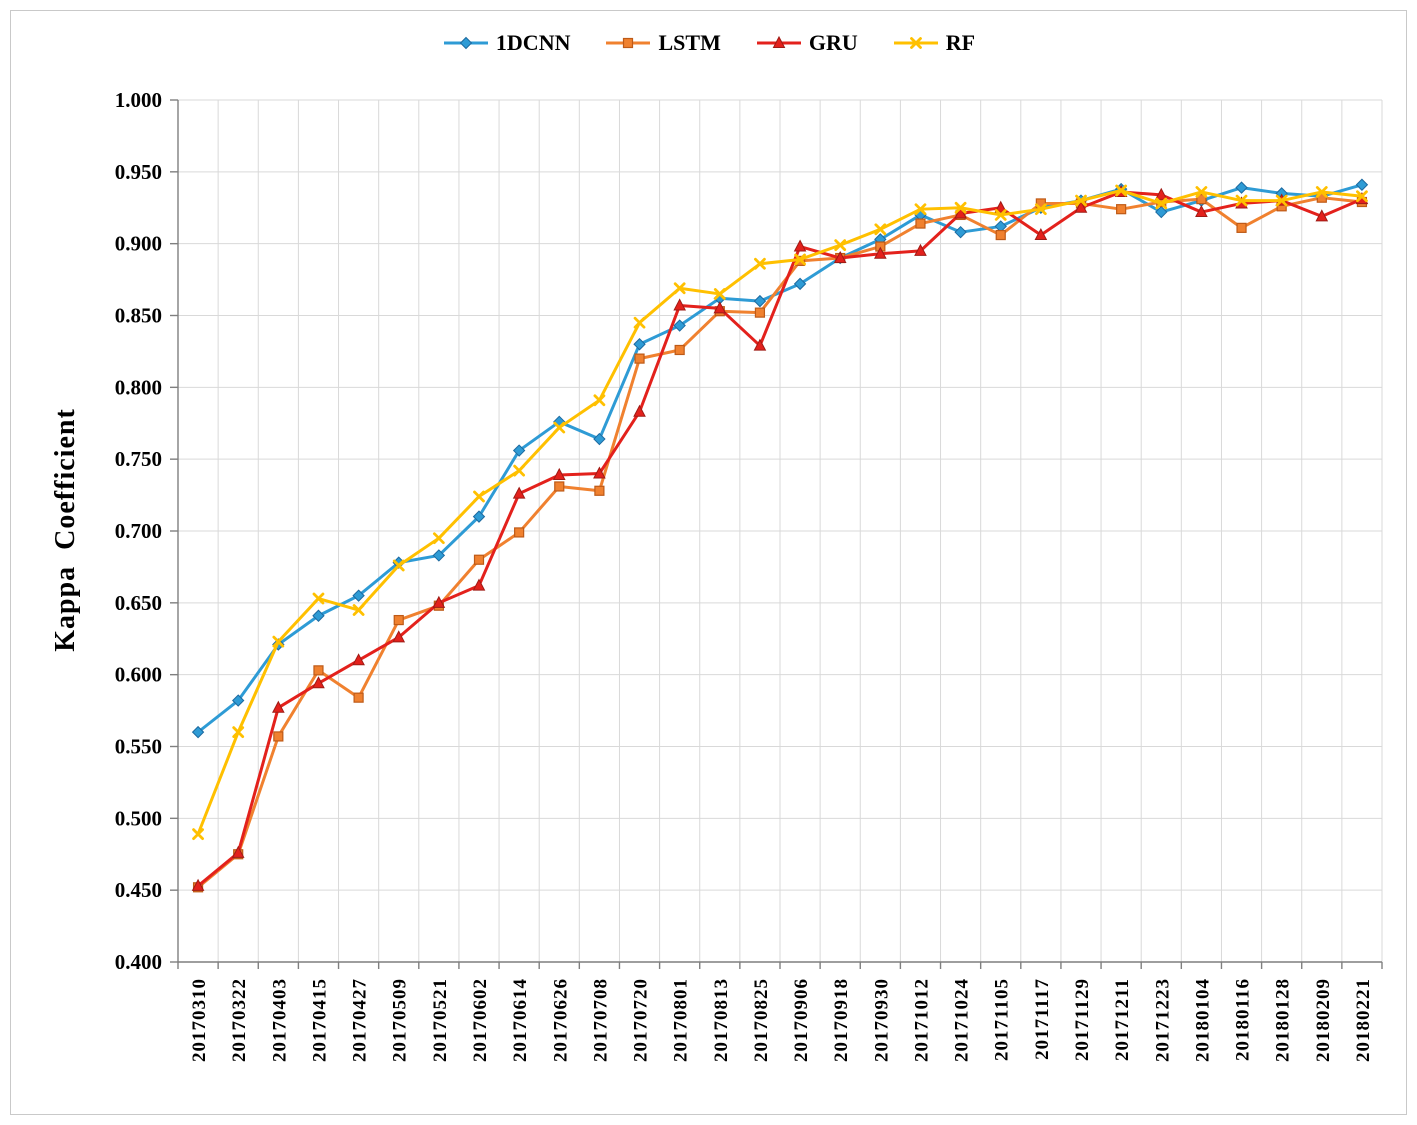 This screenshot has width=1417, height=1125. I want to click on y-tick-label: 0.500, so click(138, 818).